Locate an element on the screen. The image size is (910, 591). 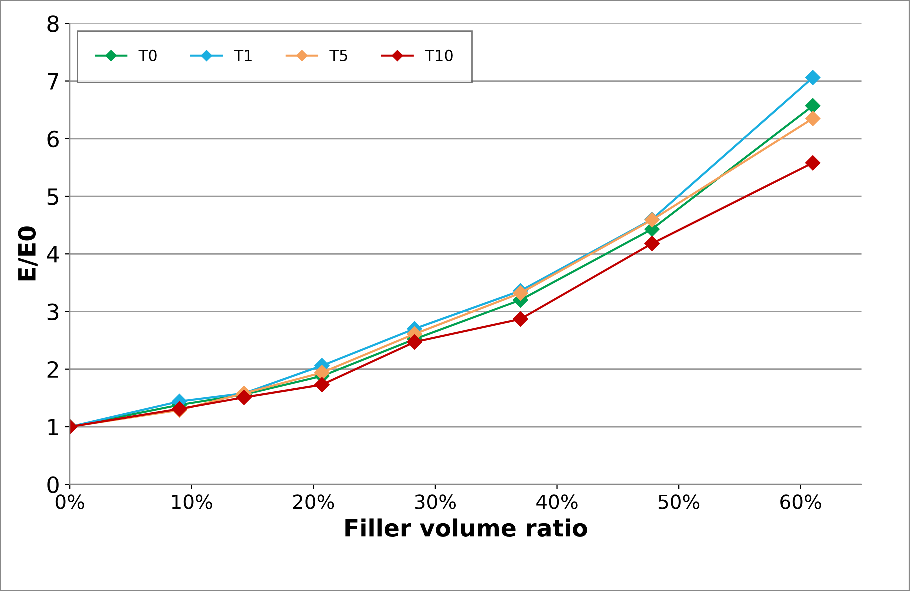
y-tick-label: 3 is located at coordinates (53, 312).